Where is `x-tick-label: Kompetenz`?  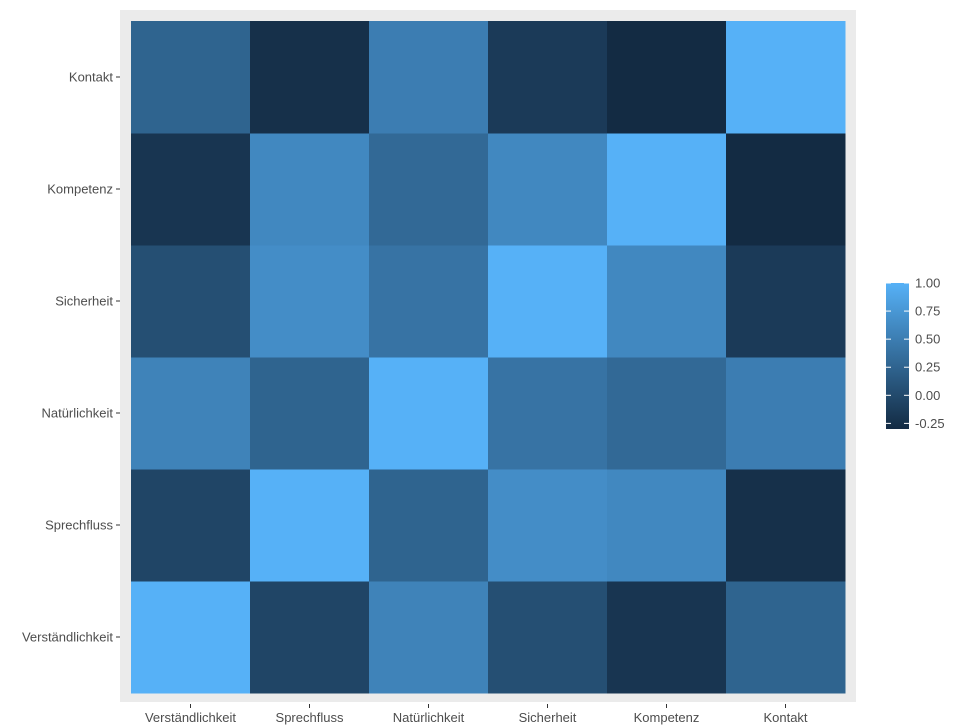
x-tick-label: Kompetenz is located at coordinates (667, 717).